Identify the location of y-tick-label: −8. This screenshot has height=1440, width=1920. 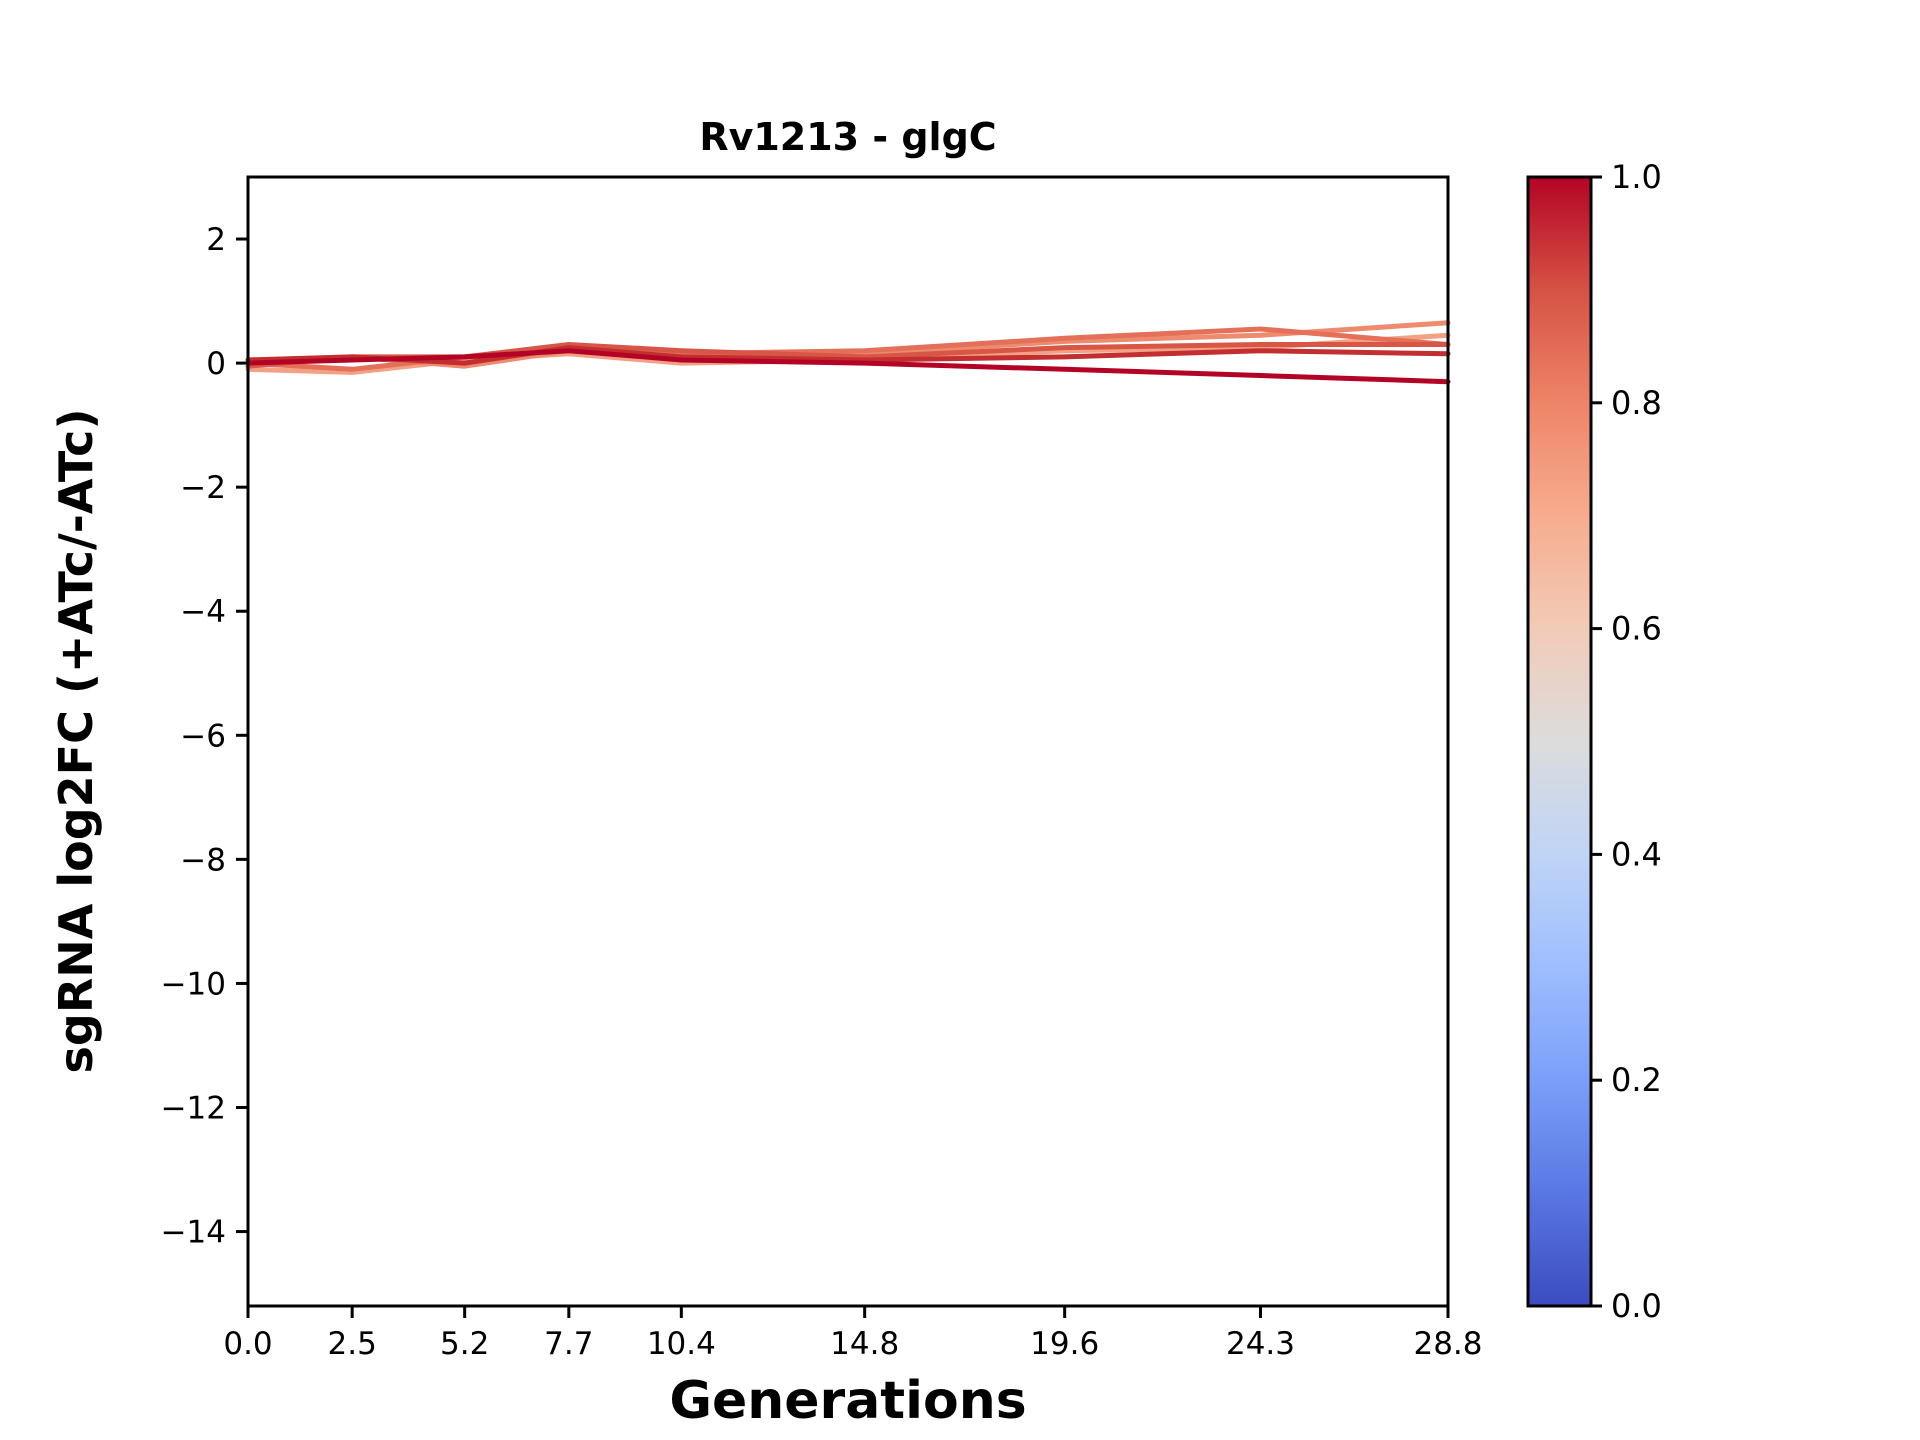
(203, 860).